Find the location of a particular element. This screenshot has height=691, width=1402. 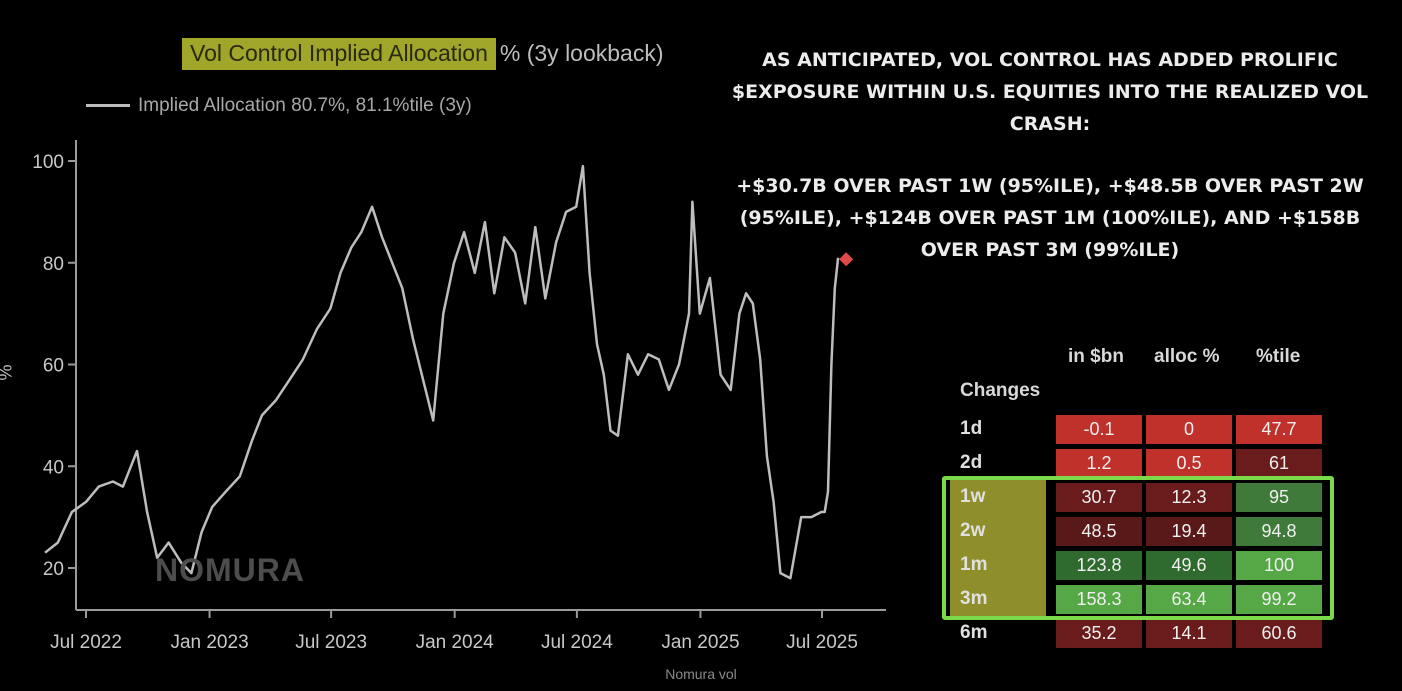

row-label-2w: 2w is located at coordinates (973, 530).